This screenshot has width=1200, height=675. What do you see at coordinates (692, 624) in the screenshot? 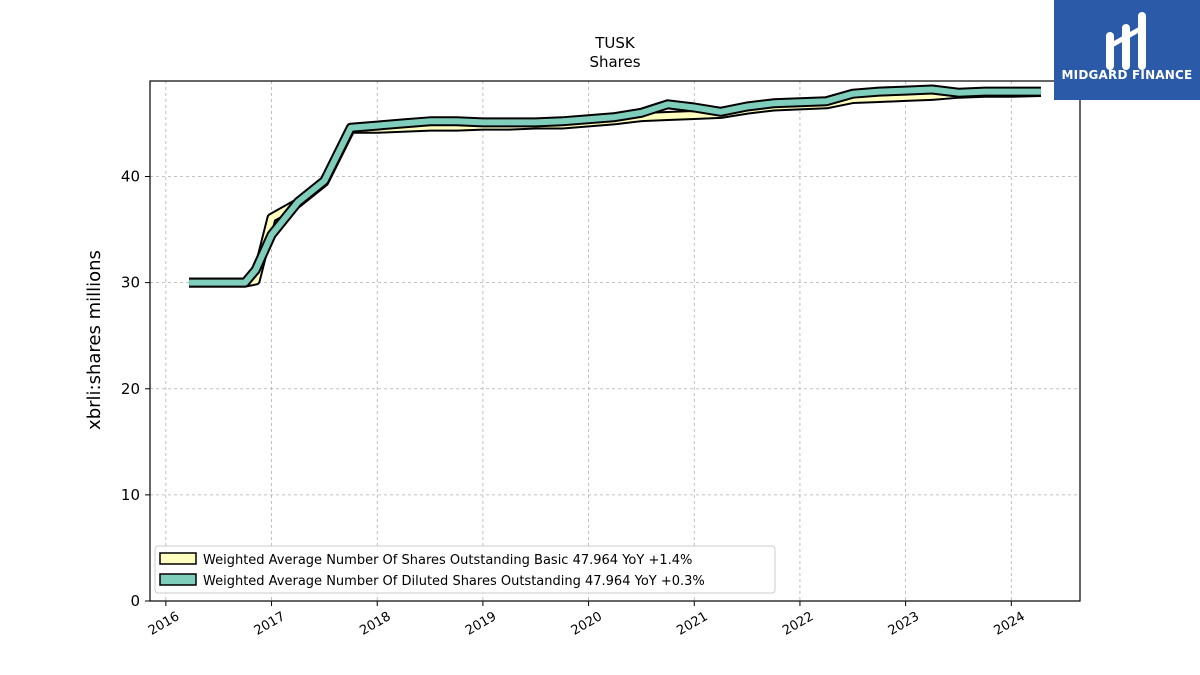
I see `x-tick-label: 2021` at bounding box center [692, 624].